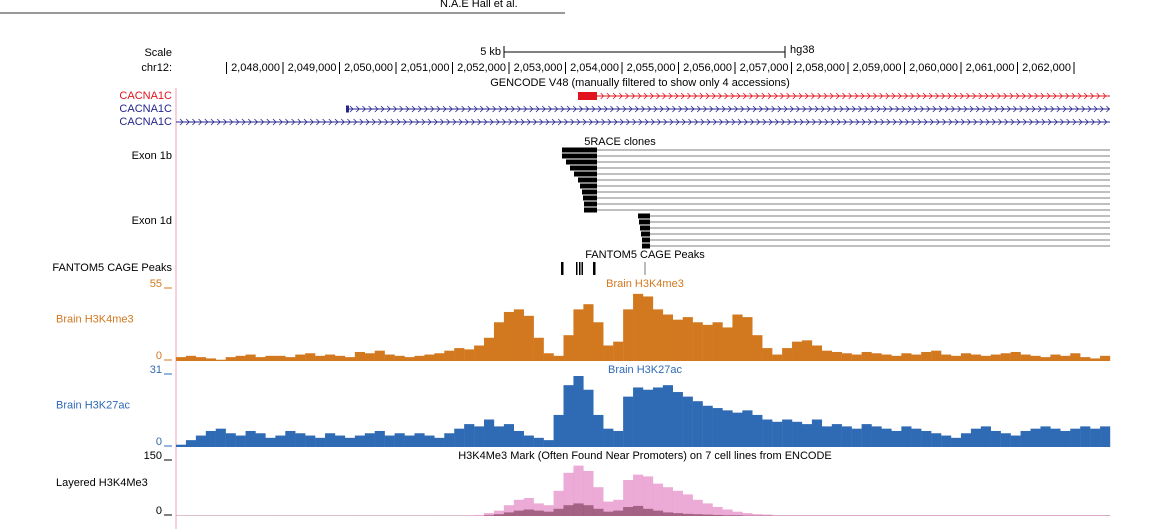 The image size is (1167, 529). I want to click on ruler-tick-label: 2,050,000, so click(368, 68).